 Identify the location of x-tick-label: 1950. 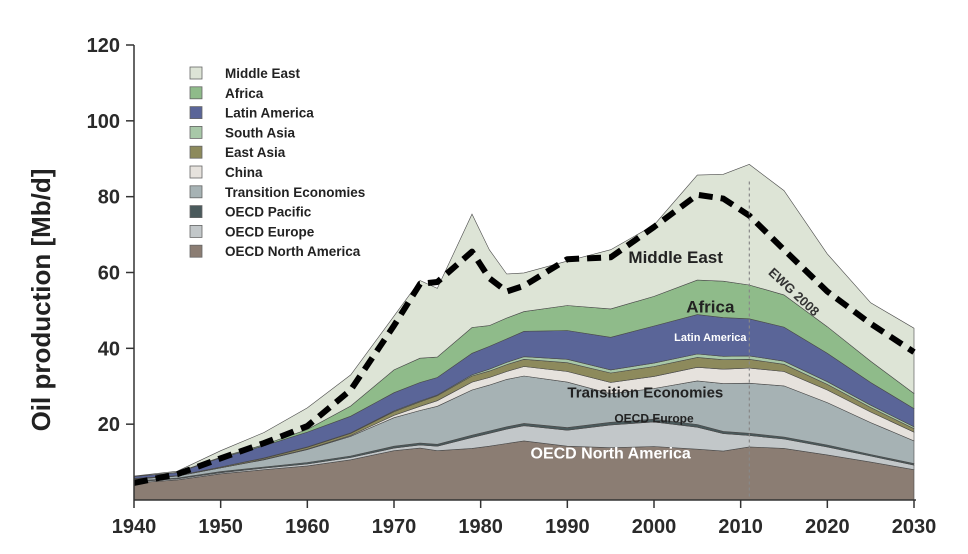
(220, 527).